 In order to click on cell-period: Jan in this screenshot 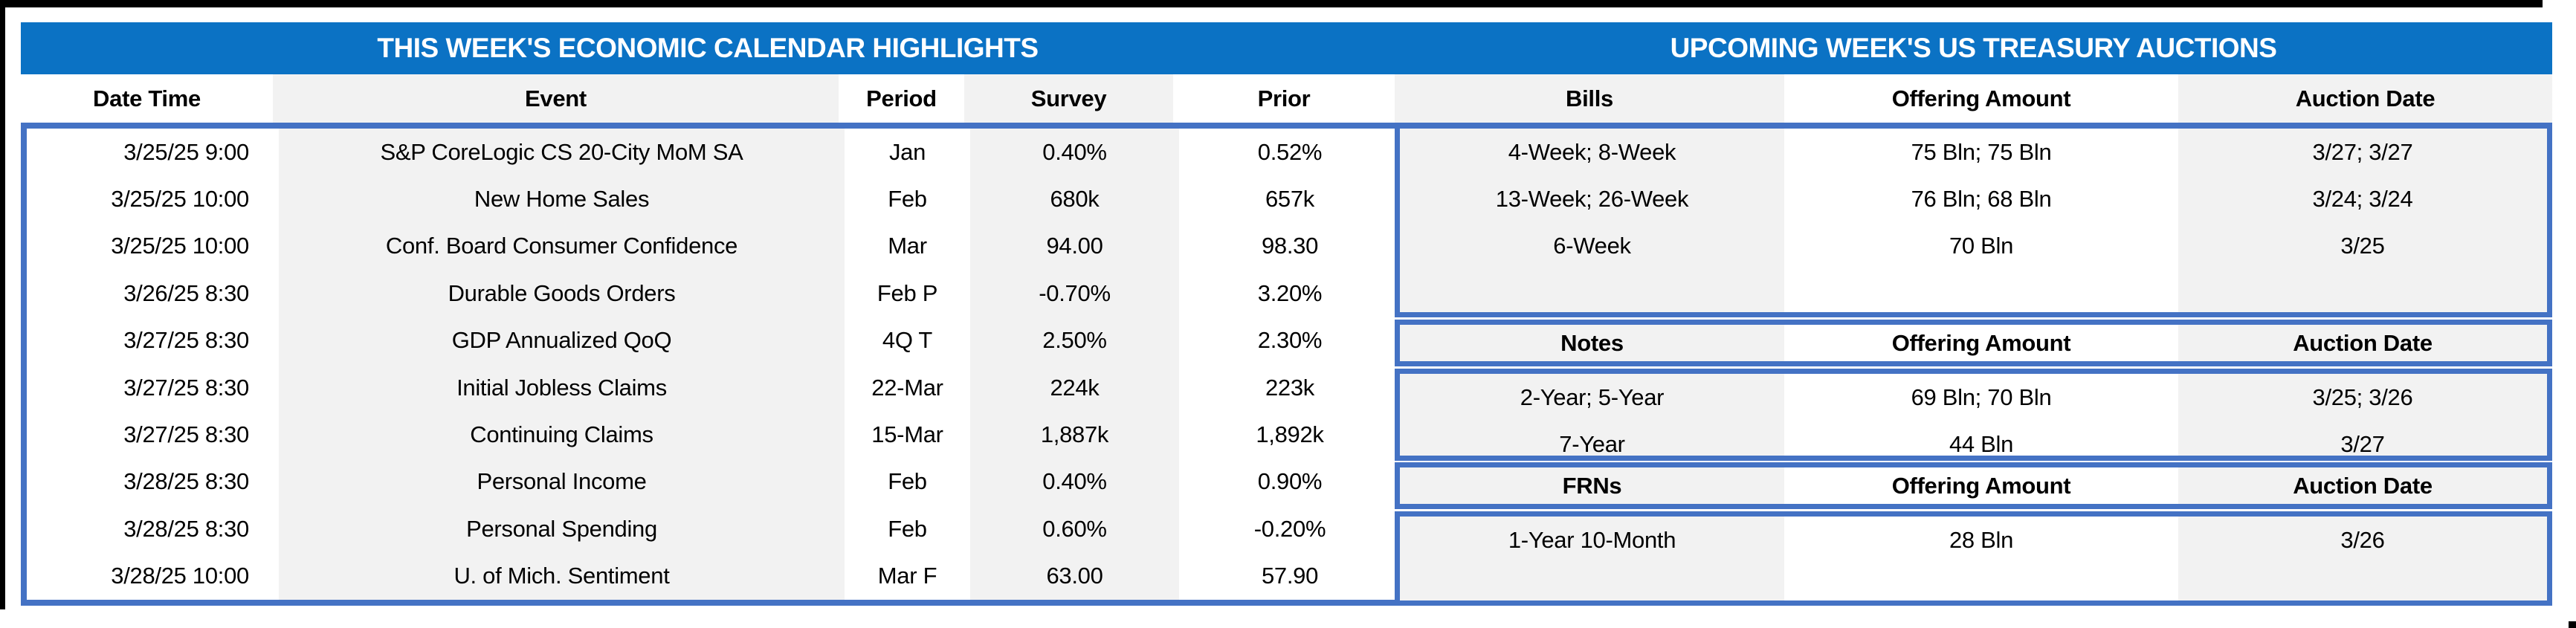, I will do `click(907, 151)`.